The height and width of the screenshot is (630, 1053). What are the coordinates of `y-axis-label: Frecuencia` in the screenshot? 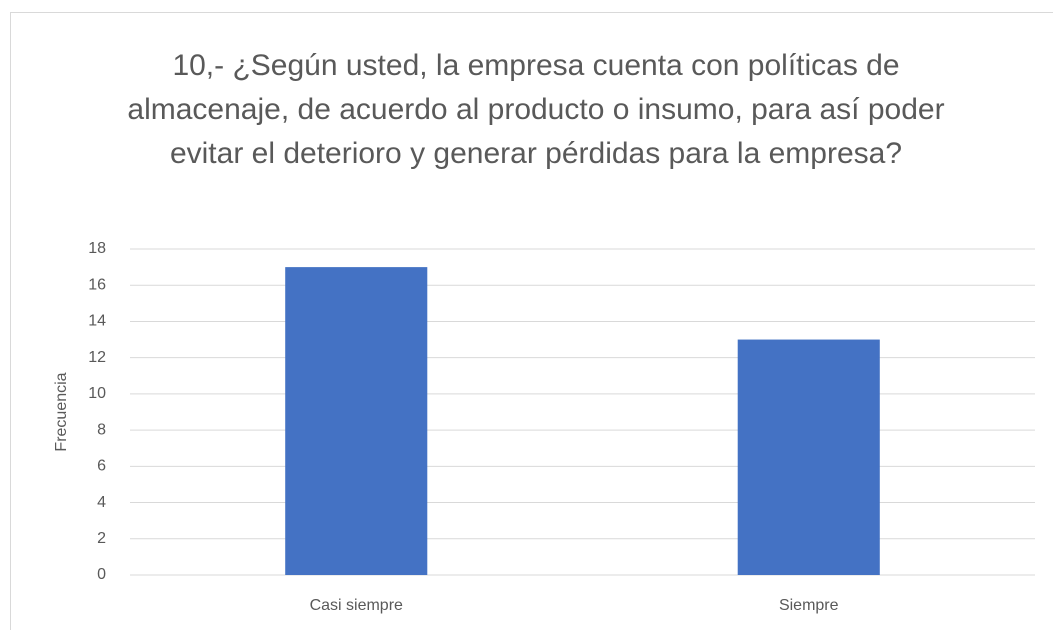 It's located at (61, 411).